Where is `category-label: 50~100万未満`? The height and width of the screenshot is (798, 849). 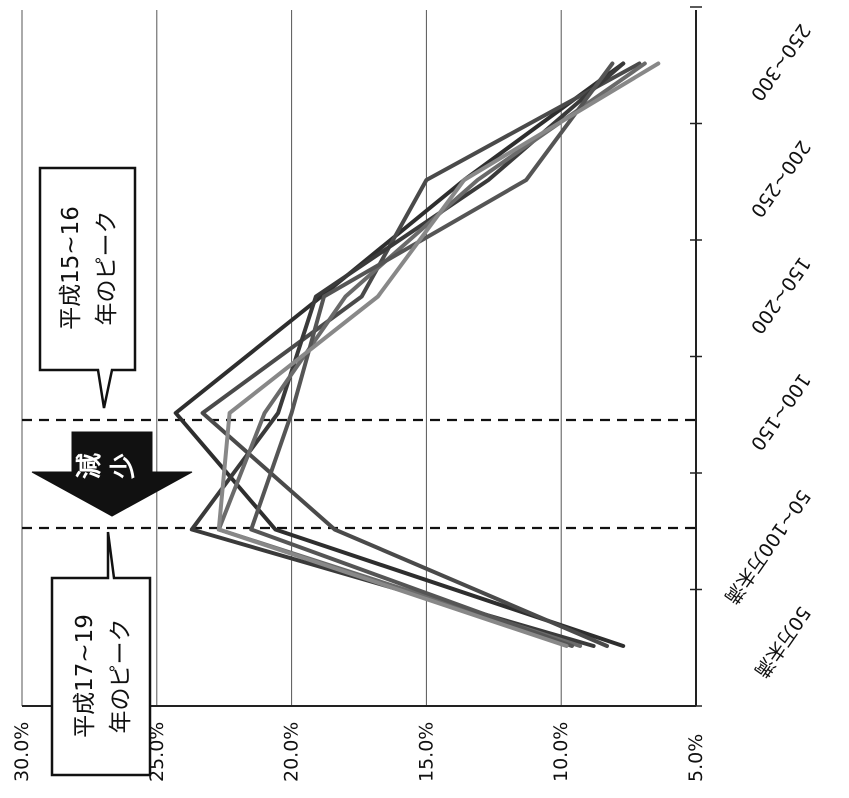
category-label: 50~100万未満 is located at coordinates (767, 547).